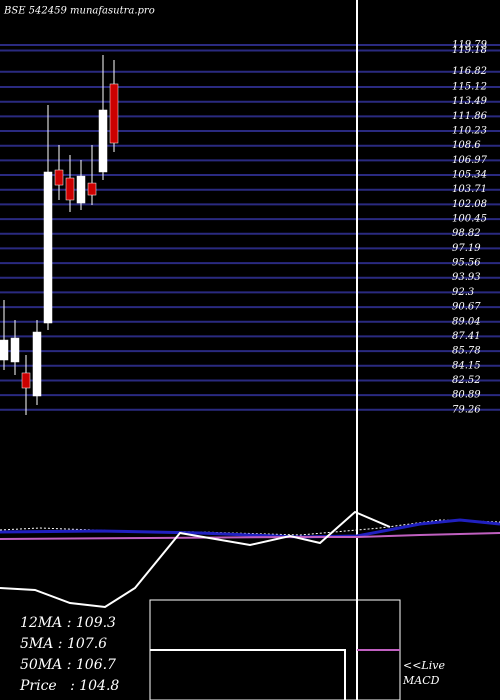 This screenshot has height=700, width=500. What do you see at coordinates (69, 686) in the screenshot?
I see `price-label: Price : 104.8` at bounding box center [69, 686].